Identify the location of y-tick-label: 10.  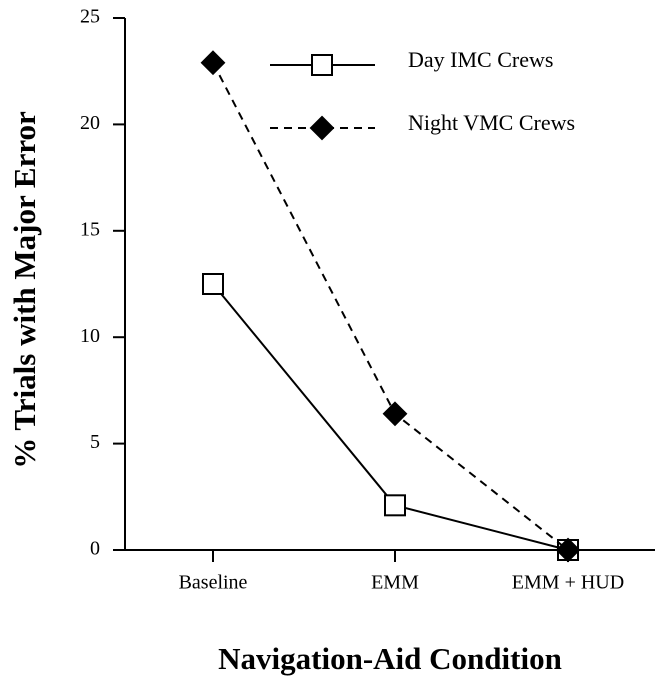
(90, 336).